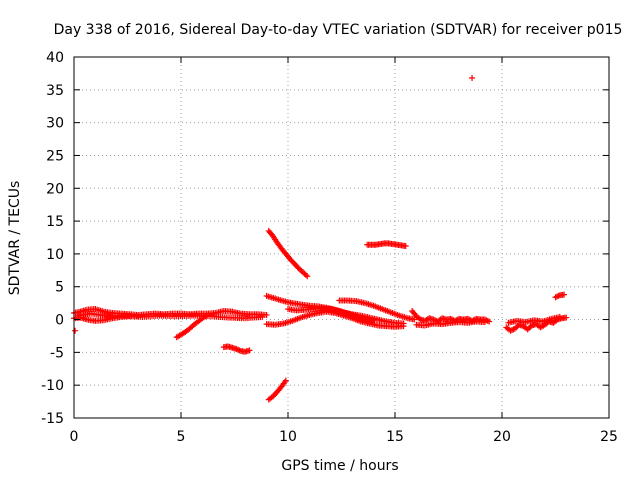 Image resolution: width=640 pixels, height=485 pixels. What do you see at coordinates (170, 316) in the screenshot?
I see `series-segment-baseline-spread-0-9h` at bounding box center [170, 316].